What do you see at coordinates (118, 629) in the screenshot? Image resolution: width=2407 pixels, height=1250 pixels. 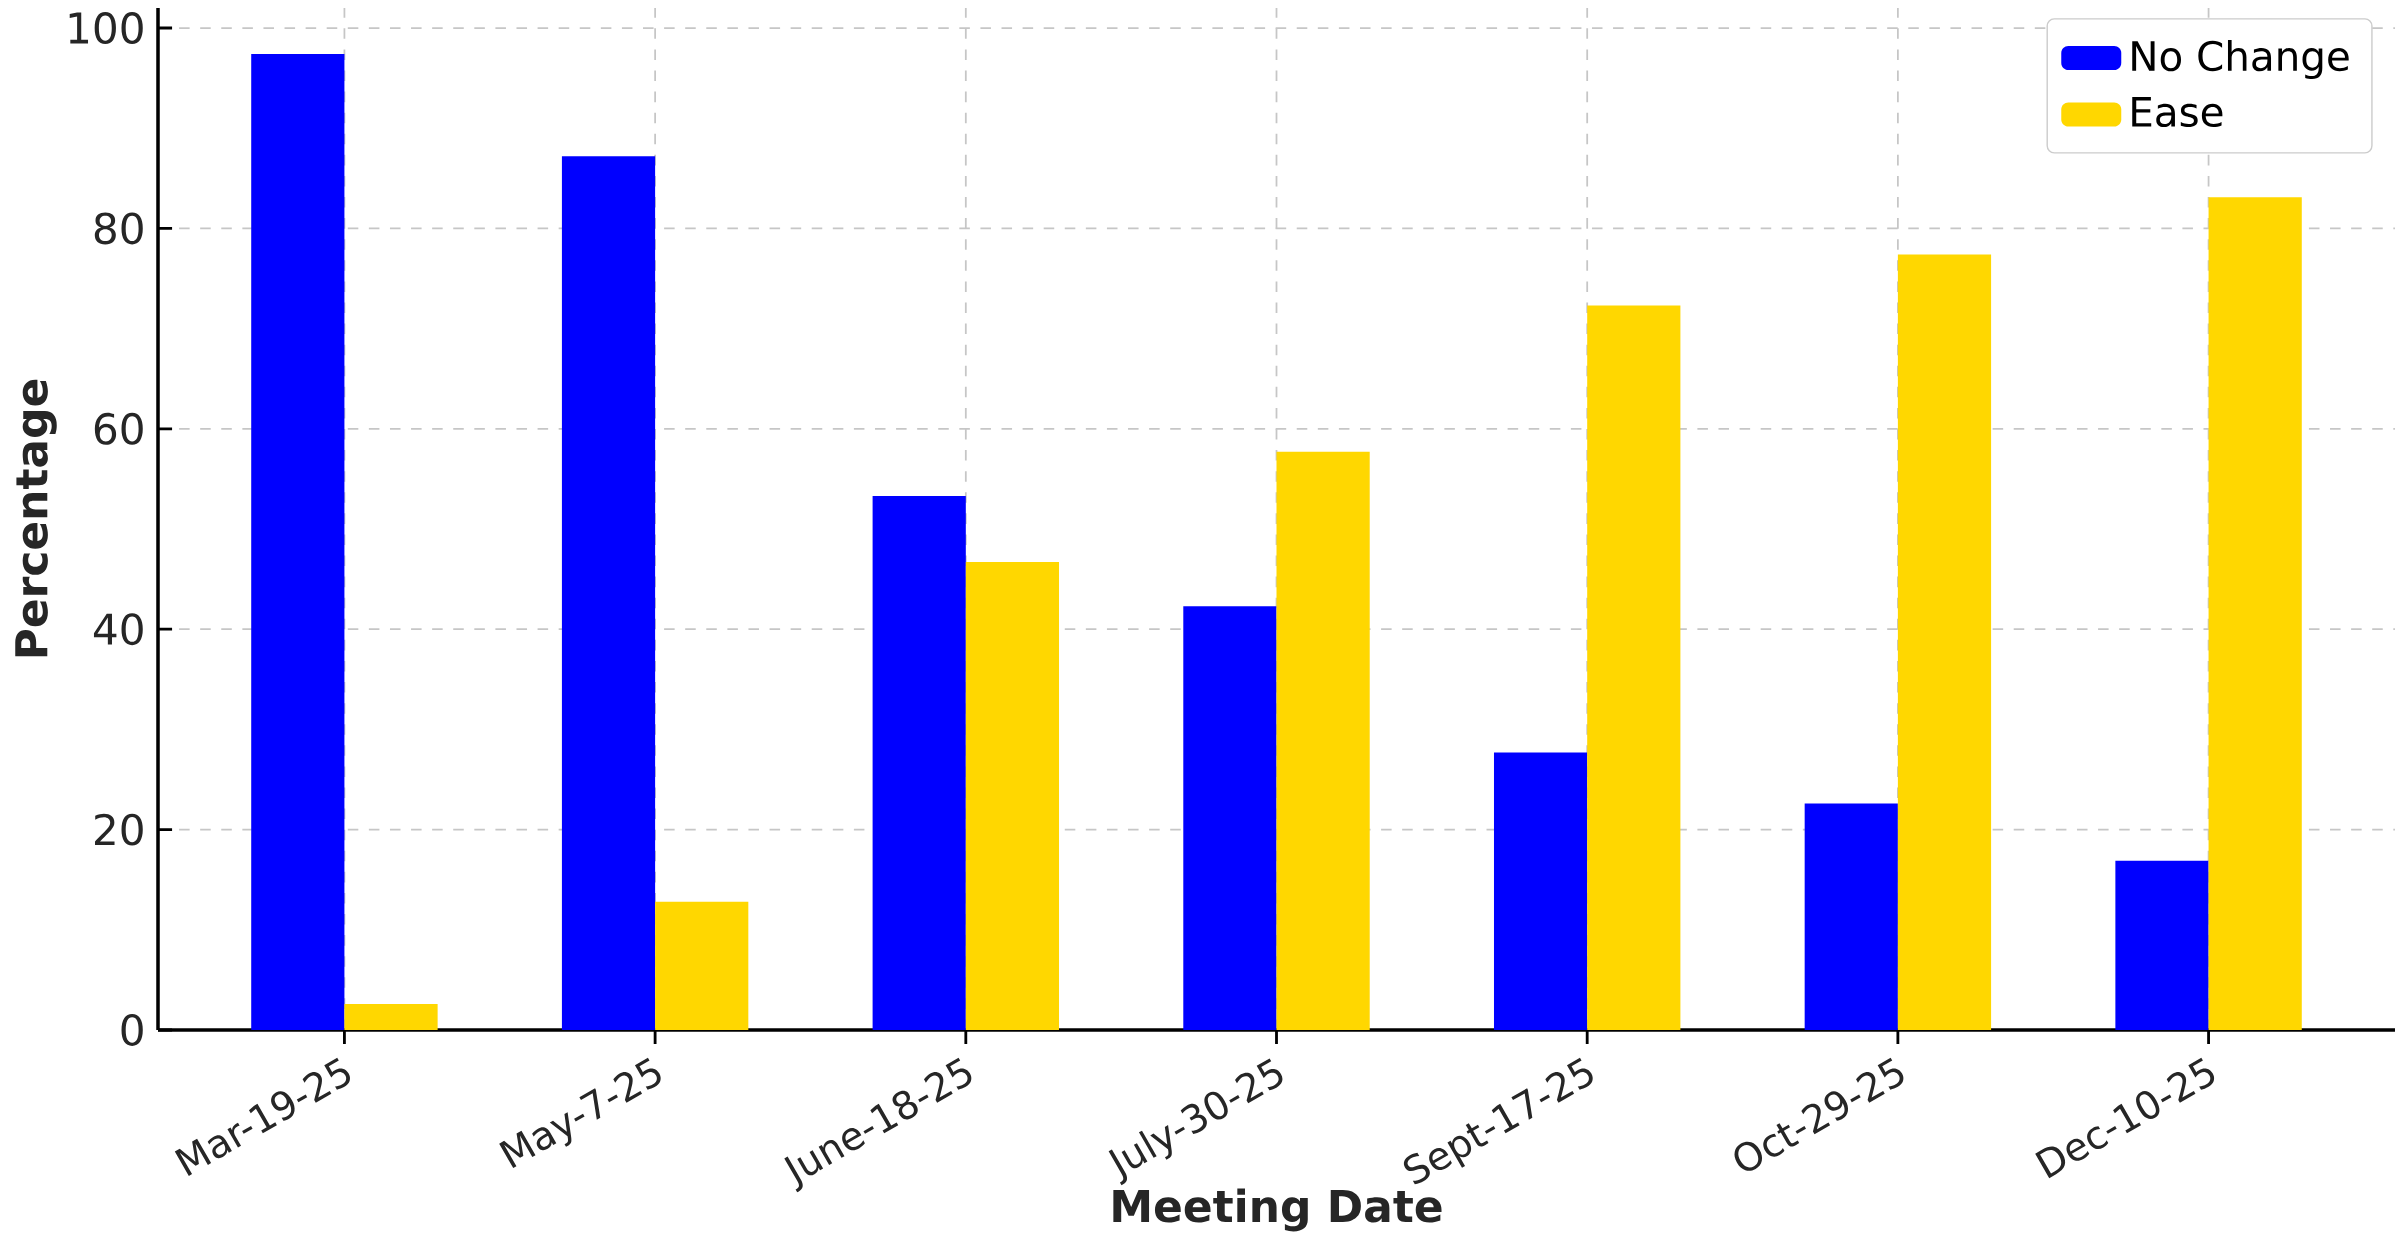 I see `y-tick-label: 40` at bounding box center [118, 629].